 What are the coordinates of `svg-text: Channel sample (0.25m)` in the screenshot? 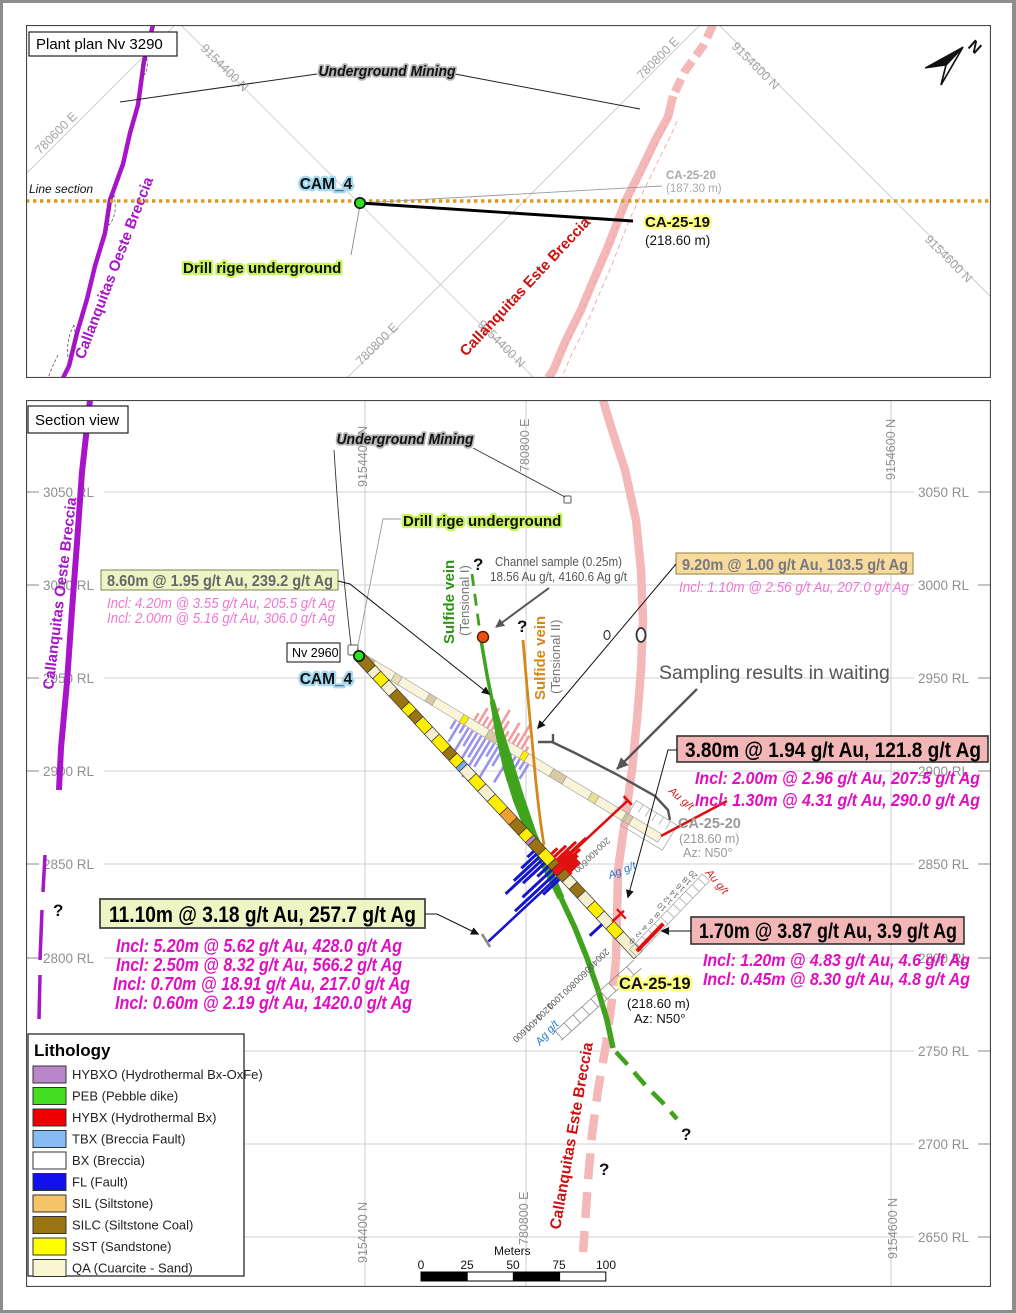 It's located at (558, 562).